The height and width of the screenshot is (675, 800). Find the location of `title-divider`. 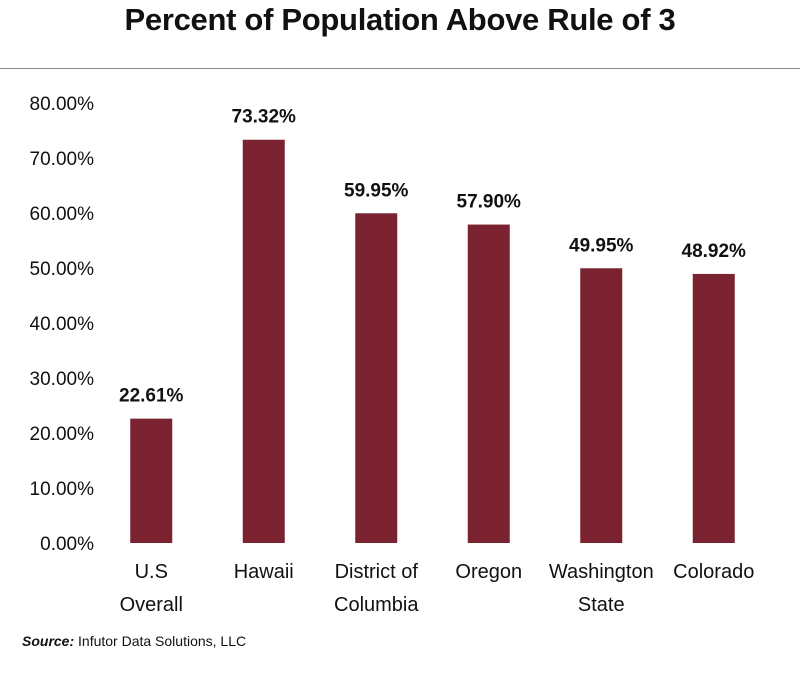

title-divider is located at coordinates (400, 68).